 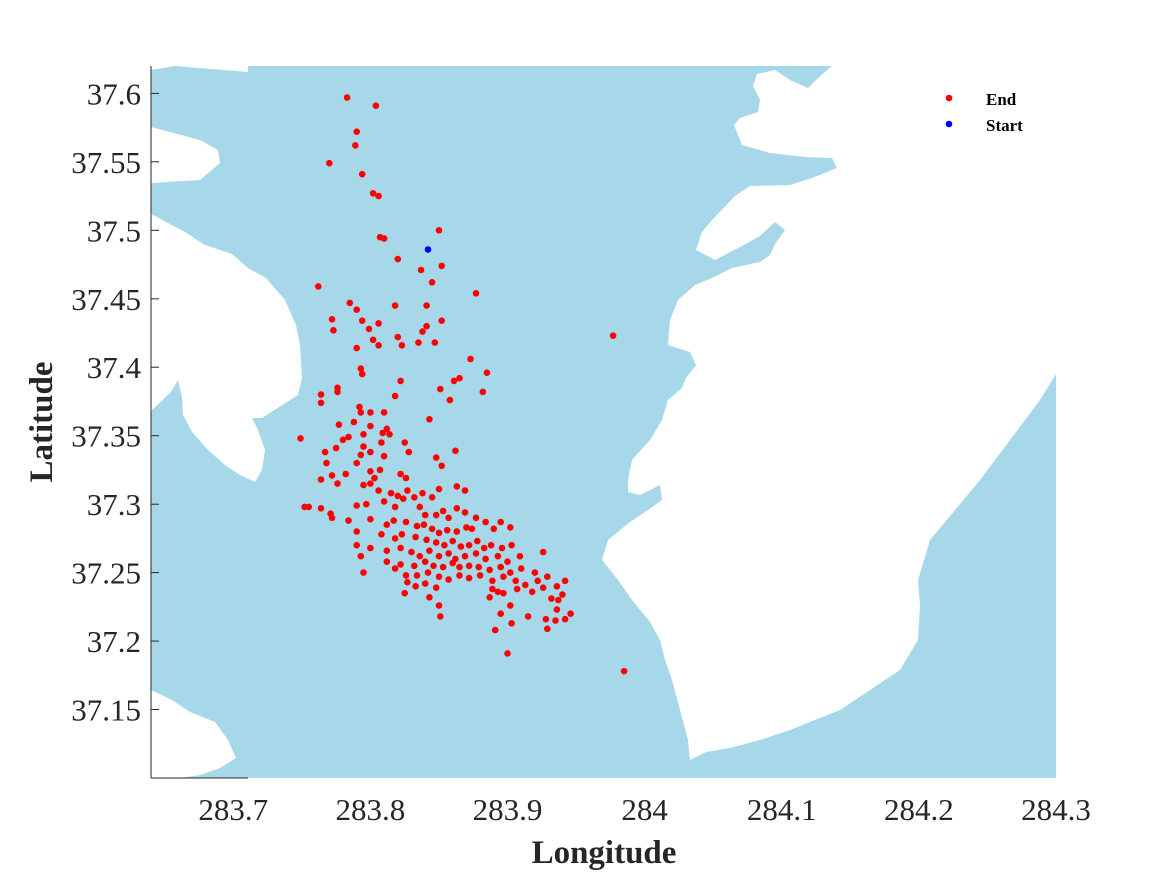 I want to click on legend-marker-start, so click(x=949, y=124).